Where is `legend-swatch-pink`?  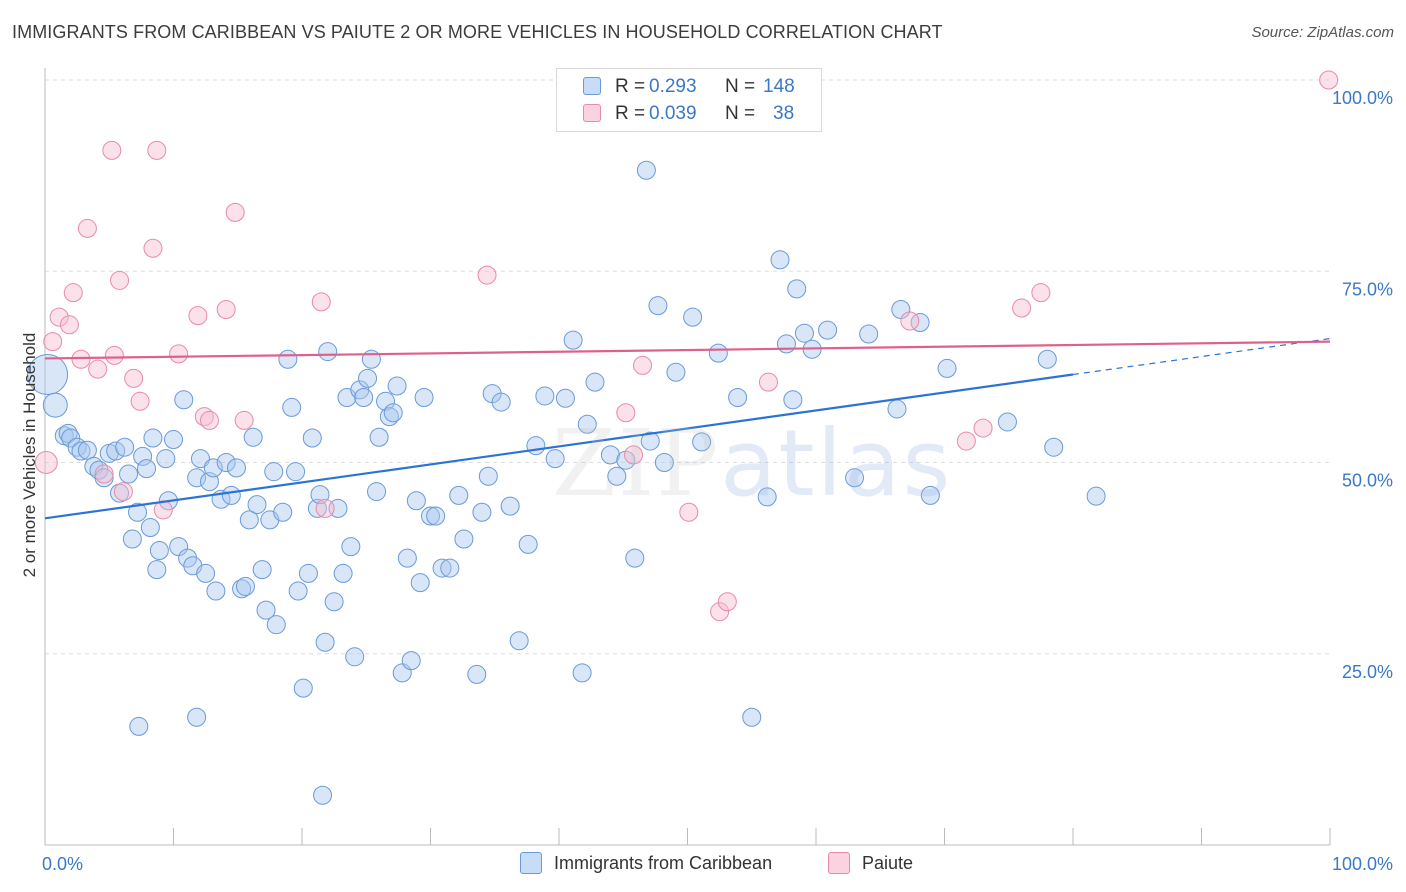
legend-swatch-pink is located at coordinates (592, 113).